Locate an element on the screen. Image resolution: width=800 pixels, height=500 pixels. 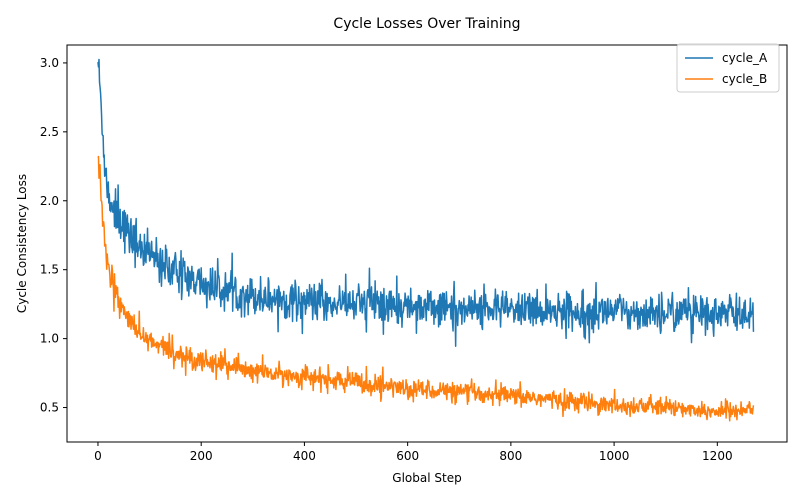
y-axis-label: Cycle Consistency Loss is located at coordinates (22, 243).